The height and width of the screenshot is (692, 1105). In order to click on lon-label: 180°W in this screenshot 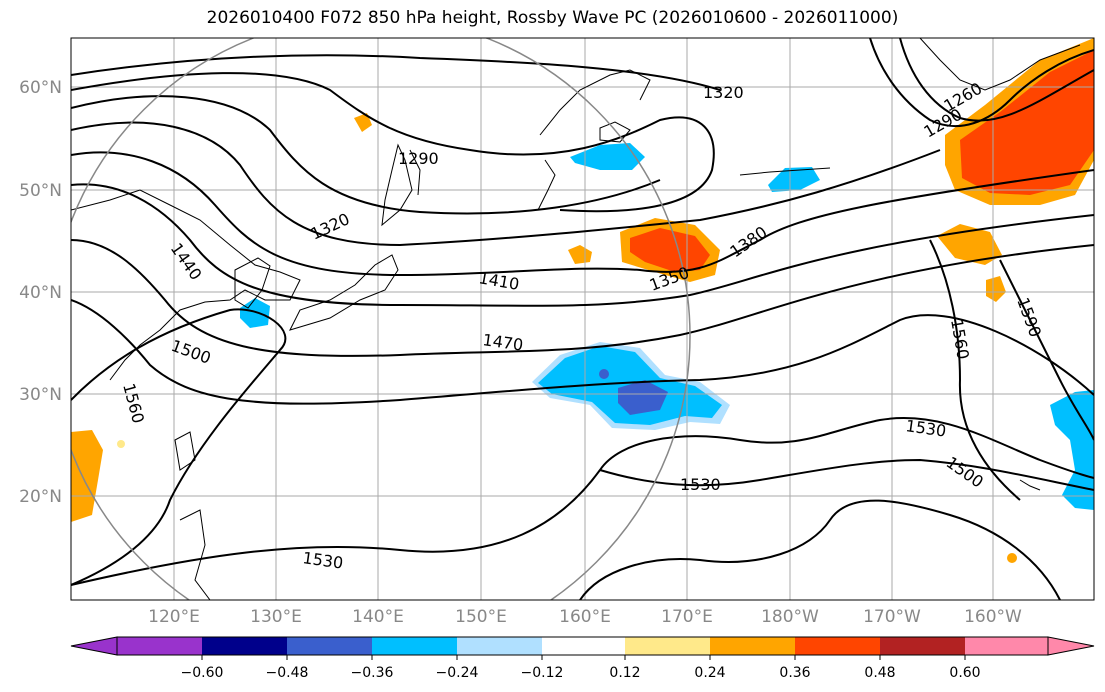, I will do `click(790, 617)`.